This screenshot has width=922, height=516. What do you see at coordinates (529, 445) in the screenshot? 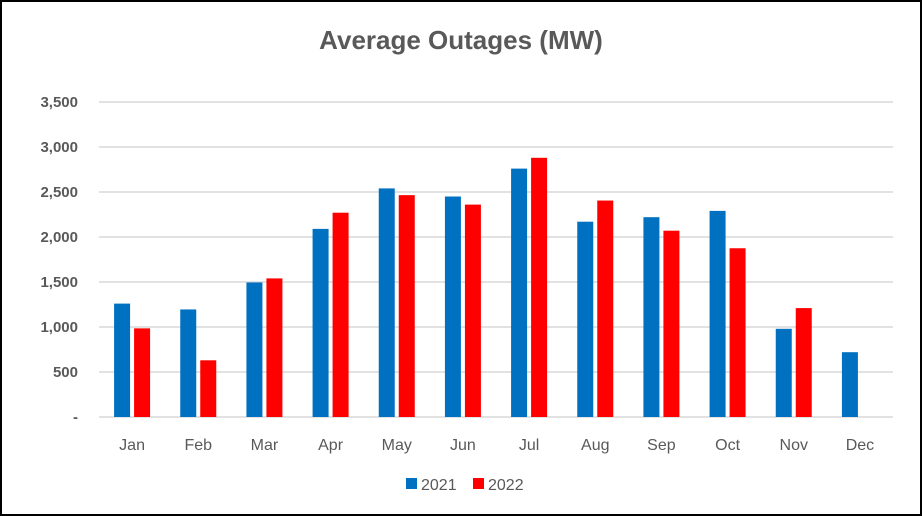
I see `x-tick-label: Jul` at bounding box center [529, 445].